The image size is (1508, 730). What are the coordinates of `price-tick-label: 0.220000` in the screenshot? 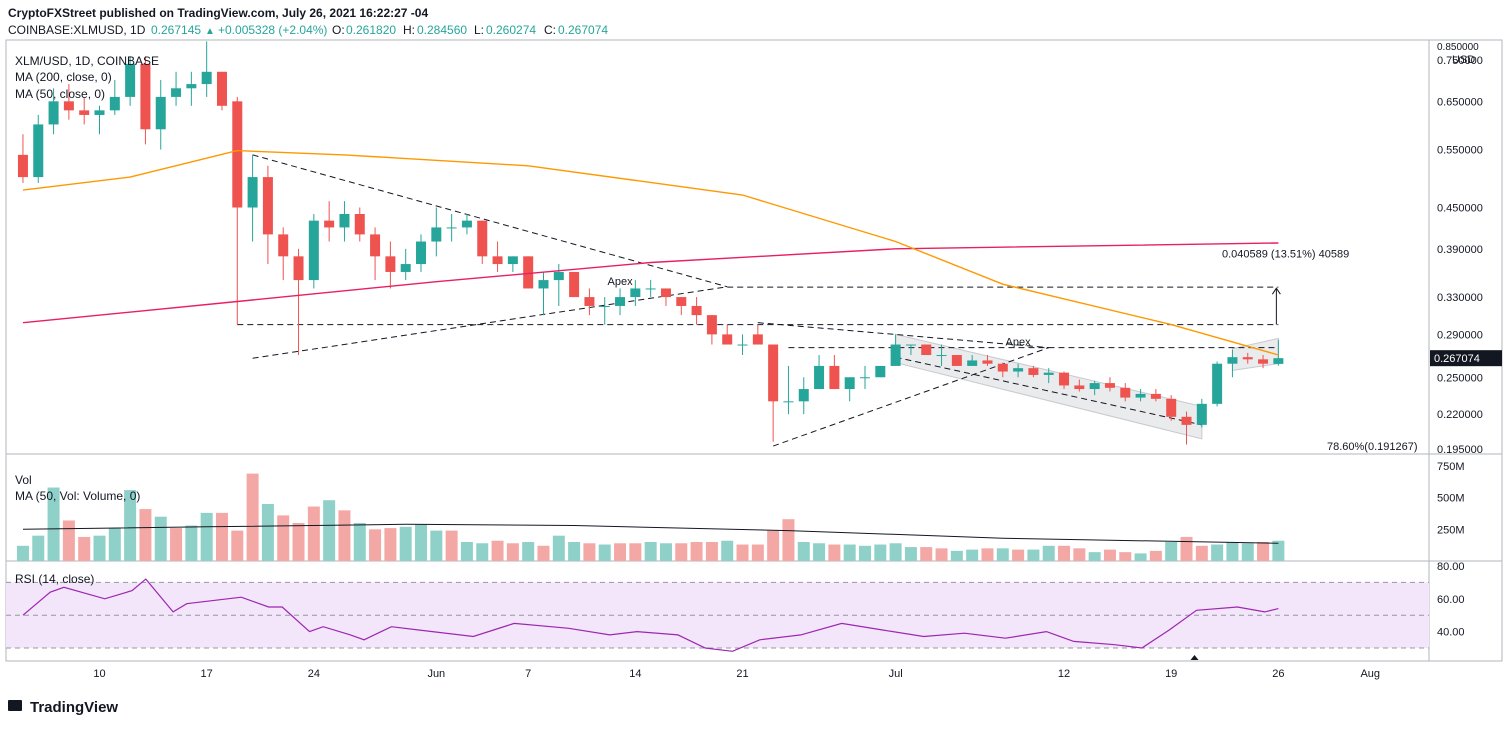 It's located at (1460, 415).